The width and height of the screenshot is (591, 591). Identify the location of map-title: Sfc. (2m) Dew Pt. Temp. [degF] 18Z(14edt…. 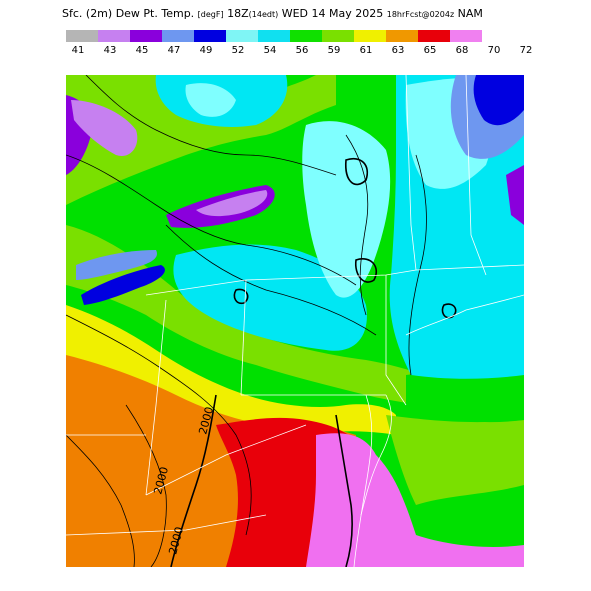
(297, 15).